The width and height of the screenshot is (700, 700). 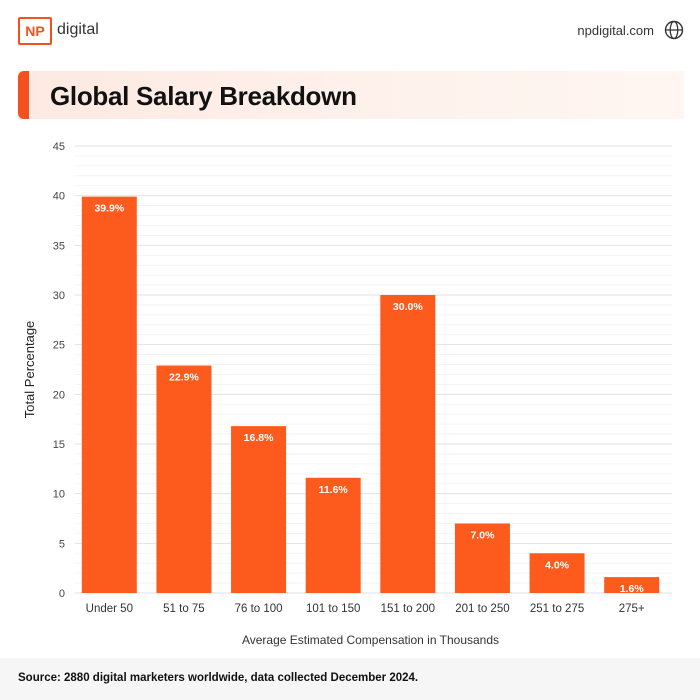 What do you see at coordinates (557, 565) in the screenshot?
I see `data-label: 4.0%` at bounding box center [557, 565].